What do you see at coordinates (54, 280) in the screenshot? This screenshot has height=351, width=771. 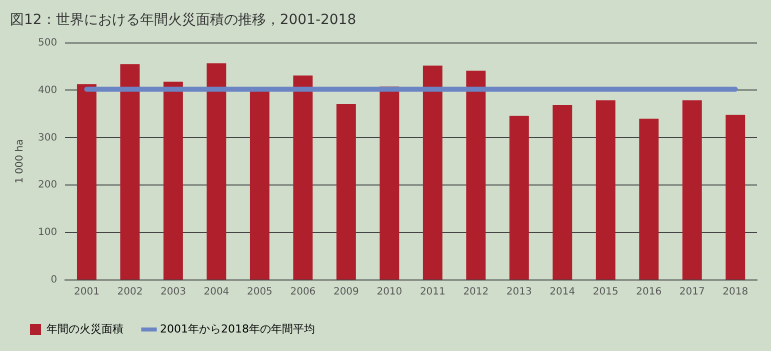 I see `y-tick-label: 0` at bounding box center [54, 280].